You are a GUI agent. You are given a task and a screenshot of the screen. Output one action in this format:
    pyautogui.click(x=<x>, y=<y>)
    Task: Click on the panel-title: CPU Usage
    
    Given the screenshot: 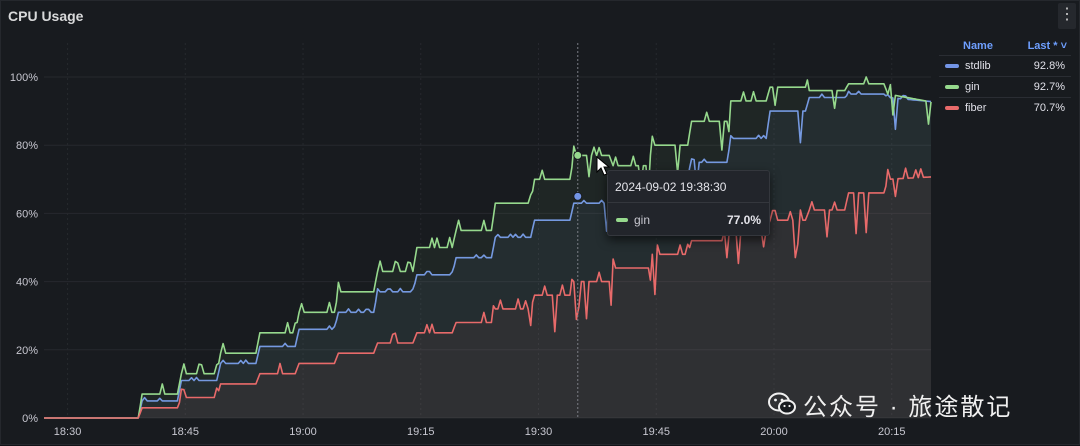 What is the action you would take?
    pyautogui.click(x=46, y=16)
    